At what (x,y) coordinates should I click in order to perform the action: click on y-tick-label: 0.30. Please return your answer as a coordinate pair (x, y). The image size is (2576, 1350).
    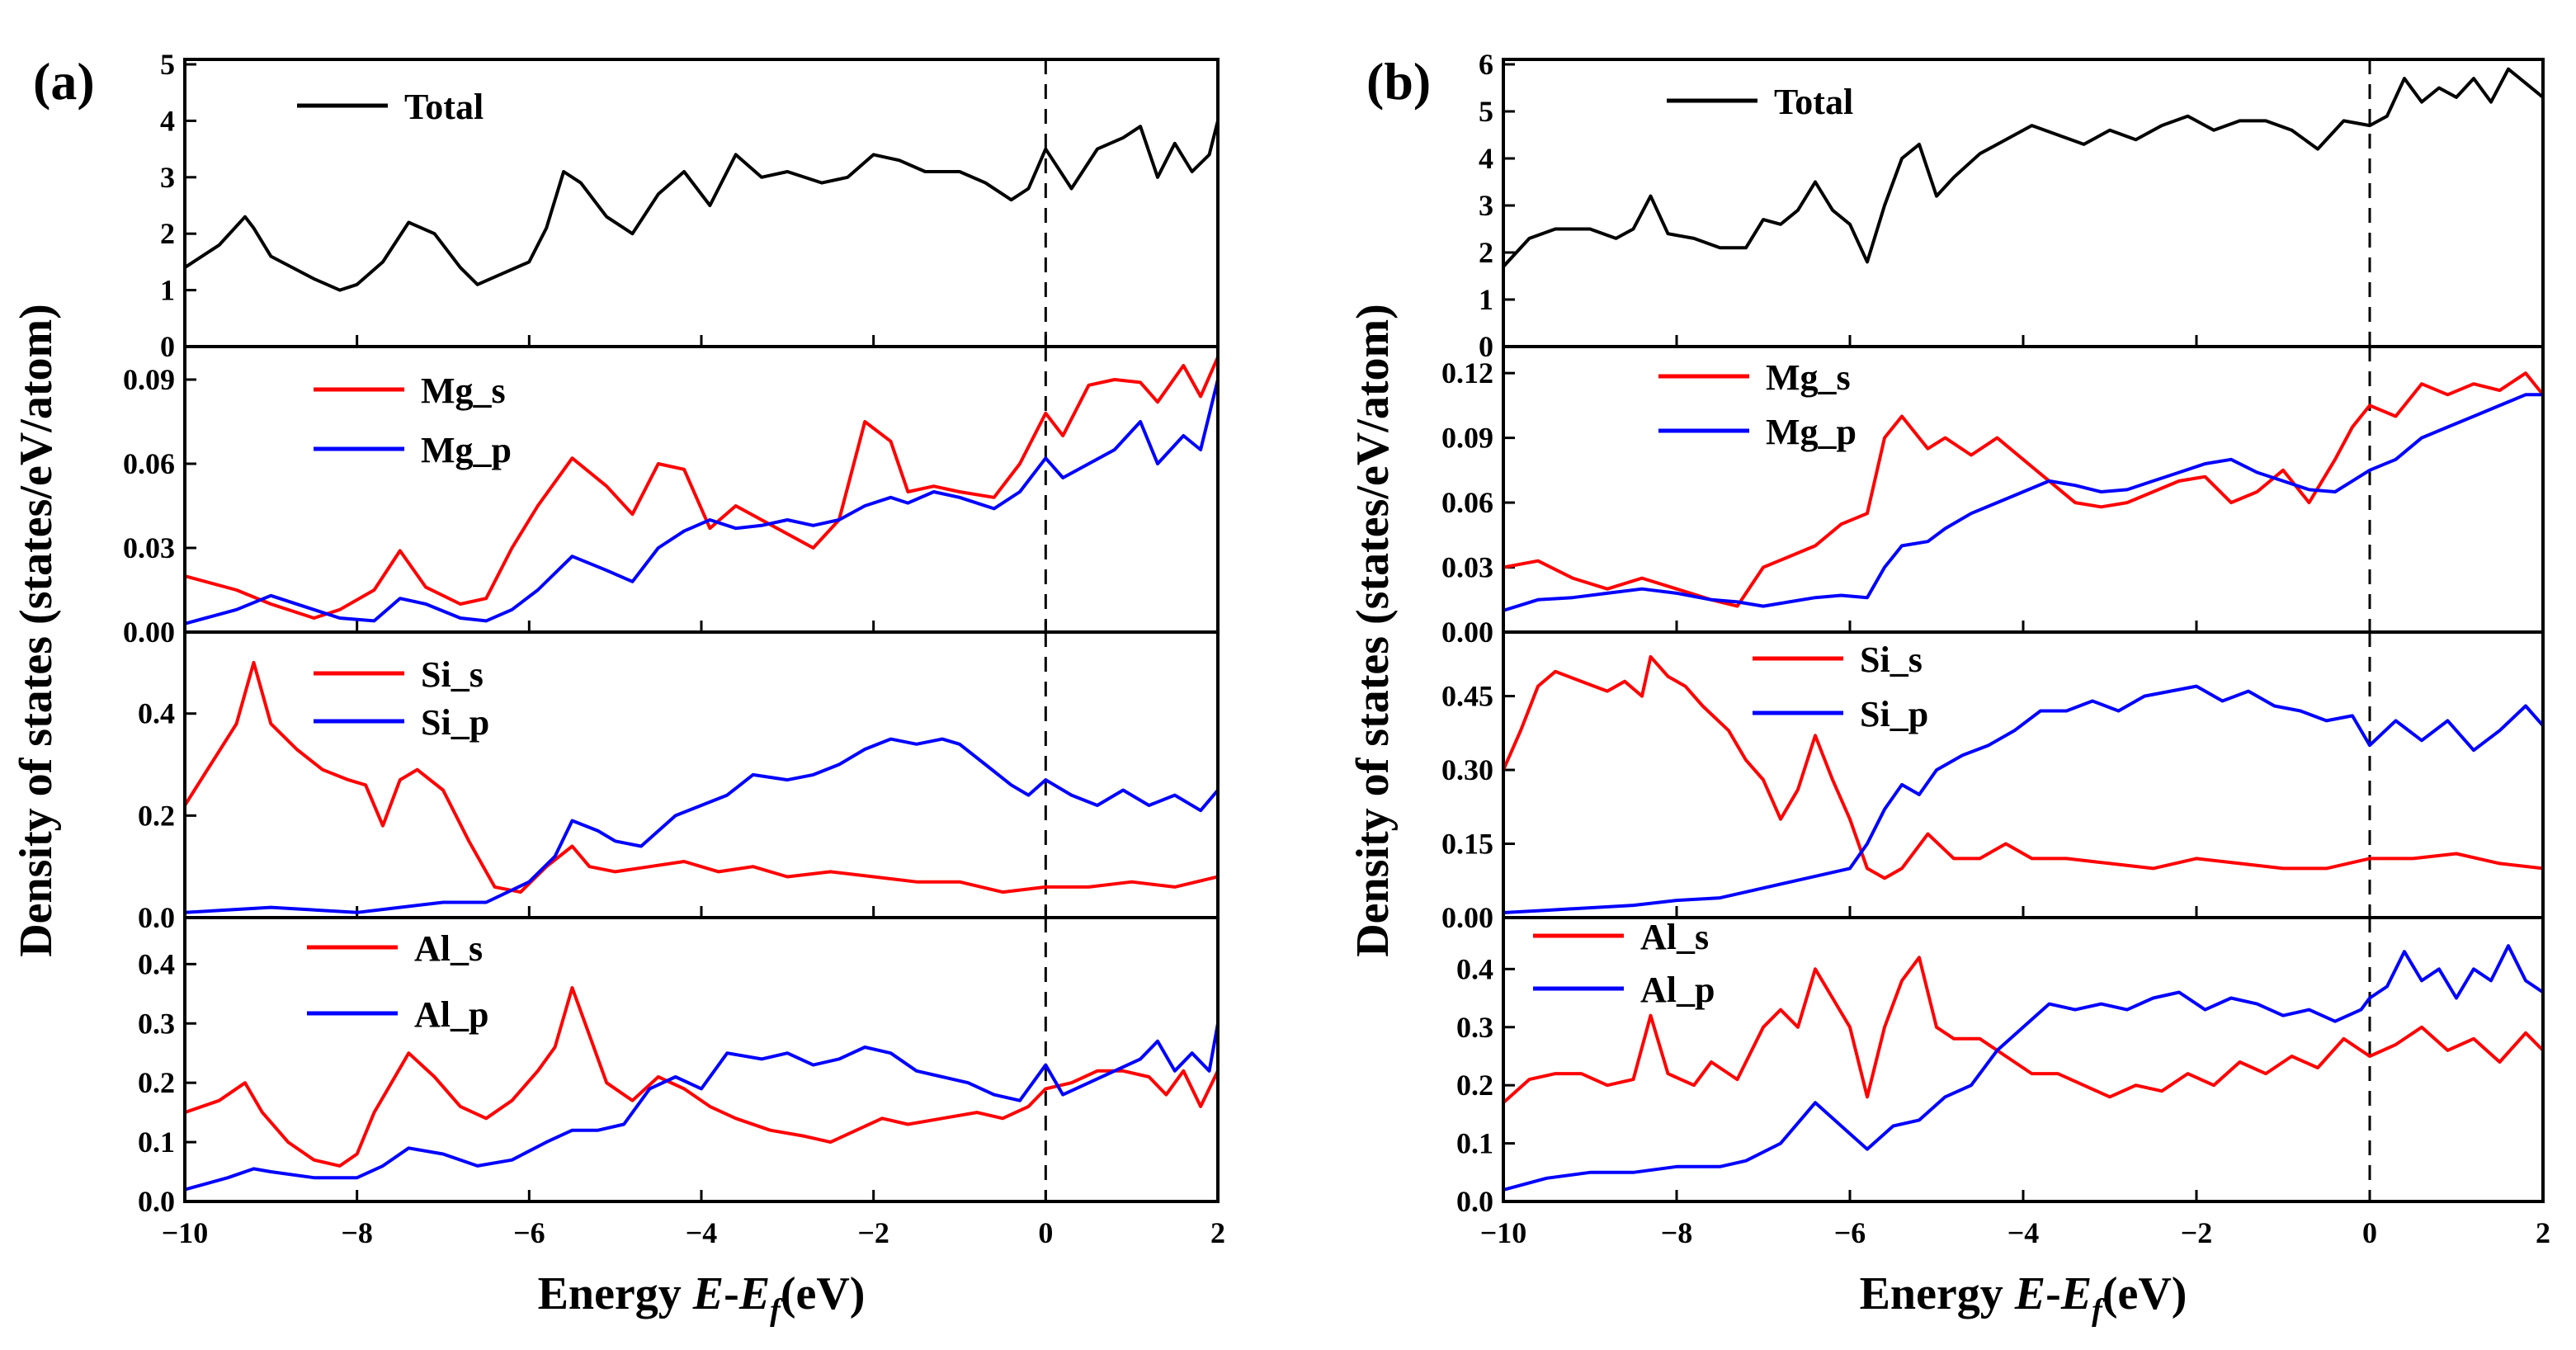
    Looking at the image, I should click on (1467, 770).